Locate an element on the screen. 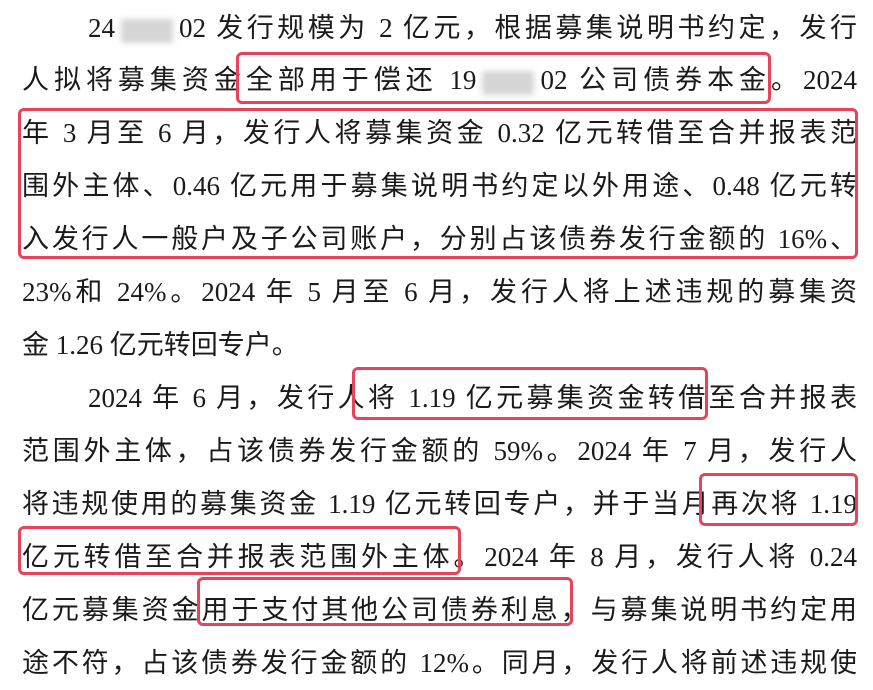  text-line: 年 3 月至 6 月，发行人将募集资金 0.32 亿元转借至合并报表范 is located at coordinates (439, 133).